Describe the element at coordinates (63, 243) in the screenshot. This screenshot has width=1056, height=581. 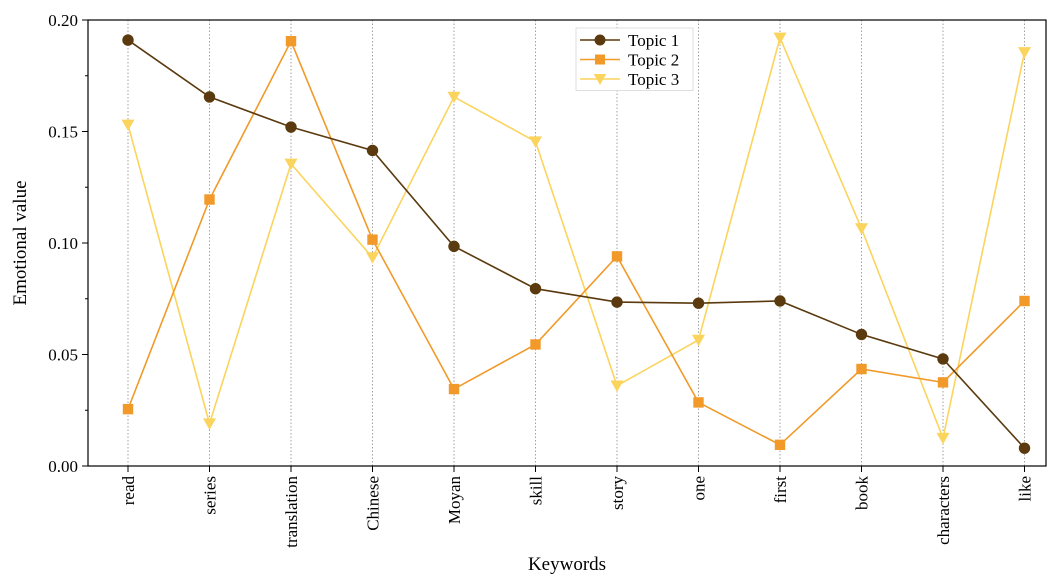
I see `y-tick-label: 0.10` at that location.